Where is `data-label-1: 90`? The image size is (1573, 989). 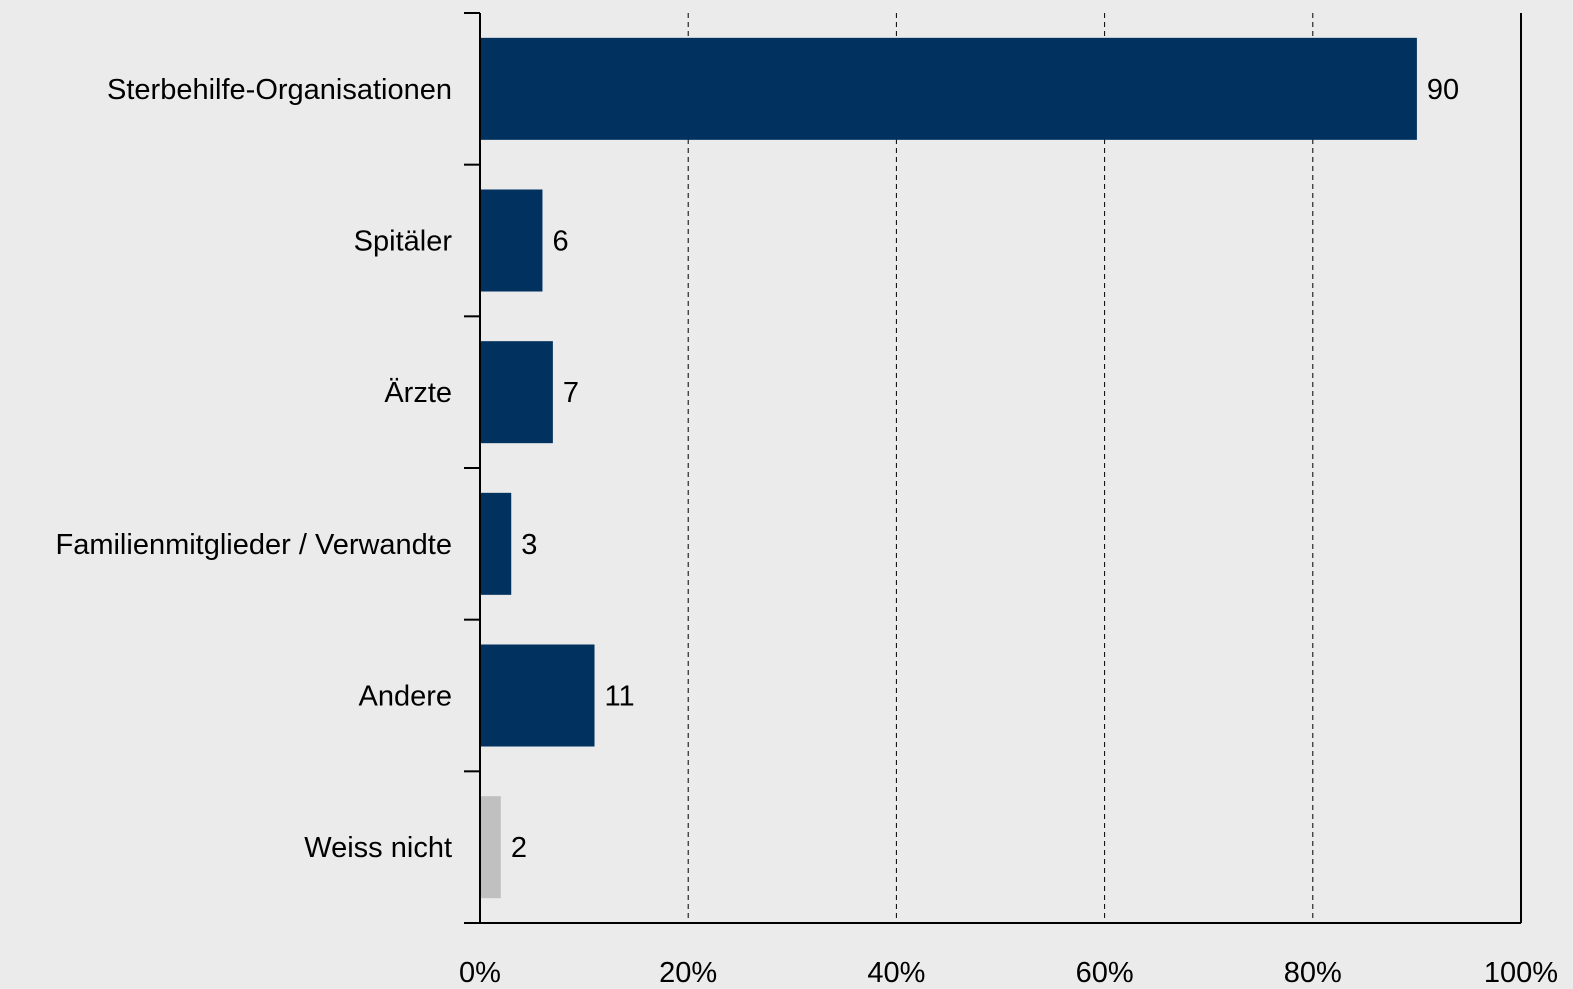
data-label-1: 90 is located at coordinates (1443, 90).